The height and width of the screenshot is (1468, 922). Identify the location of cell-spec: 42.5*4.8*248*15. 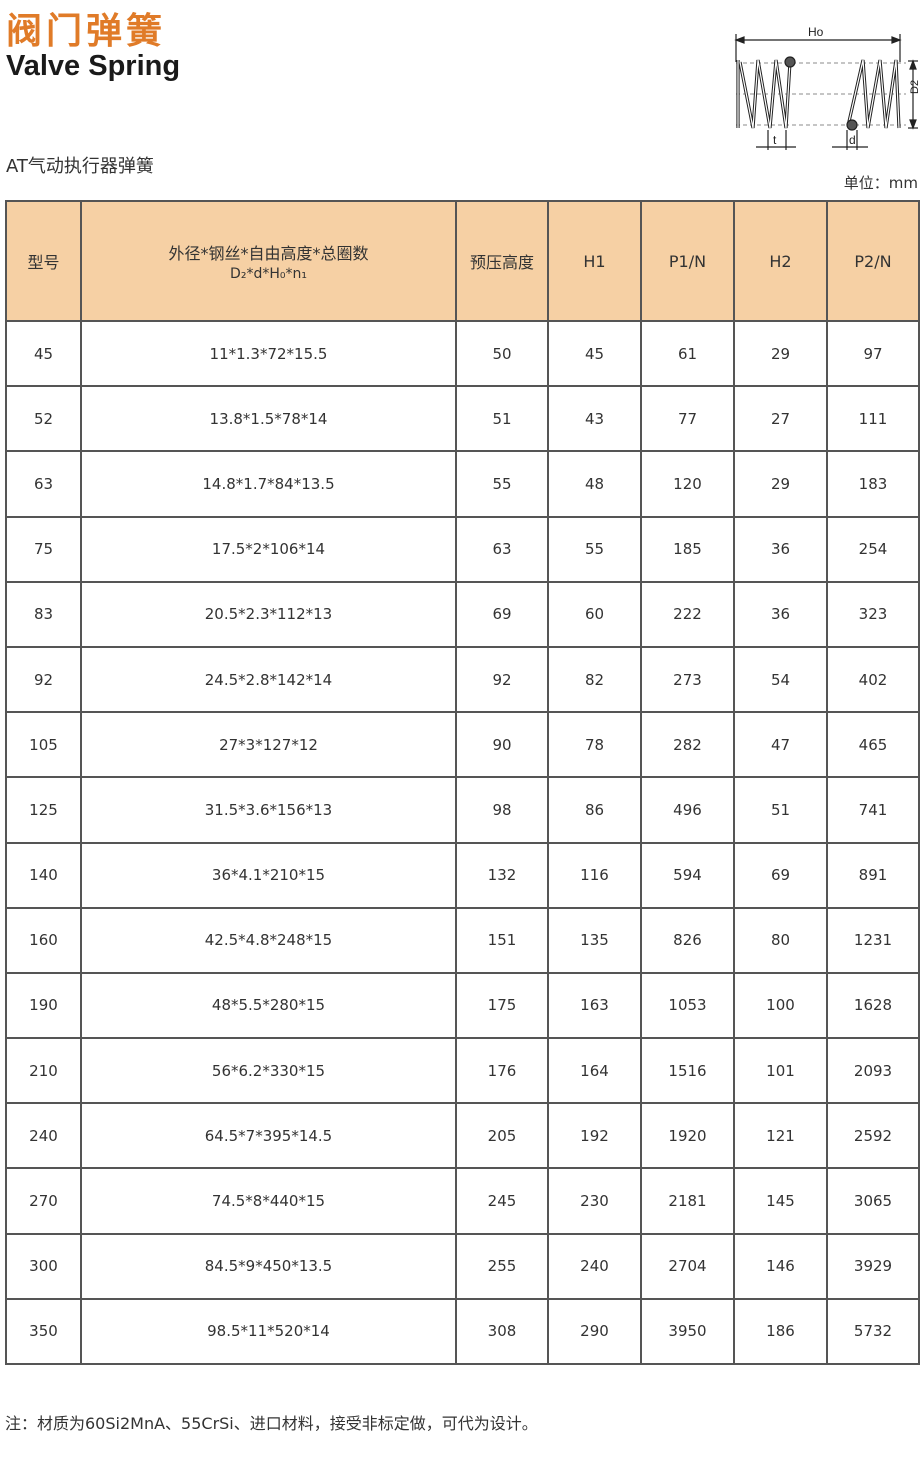
(268, 940).